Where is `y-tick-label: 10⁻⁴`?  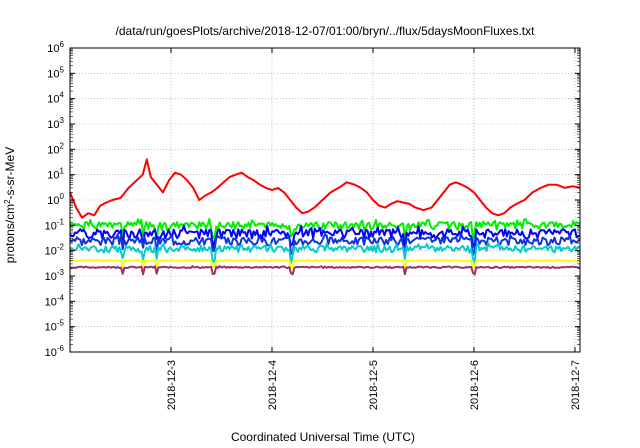
y-tick-label: 10⁻⁴ is located at coordinates (55, 300).